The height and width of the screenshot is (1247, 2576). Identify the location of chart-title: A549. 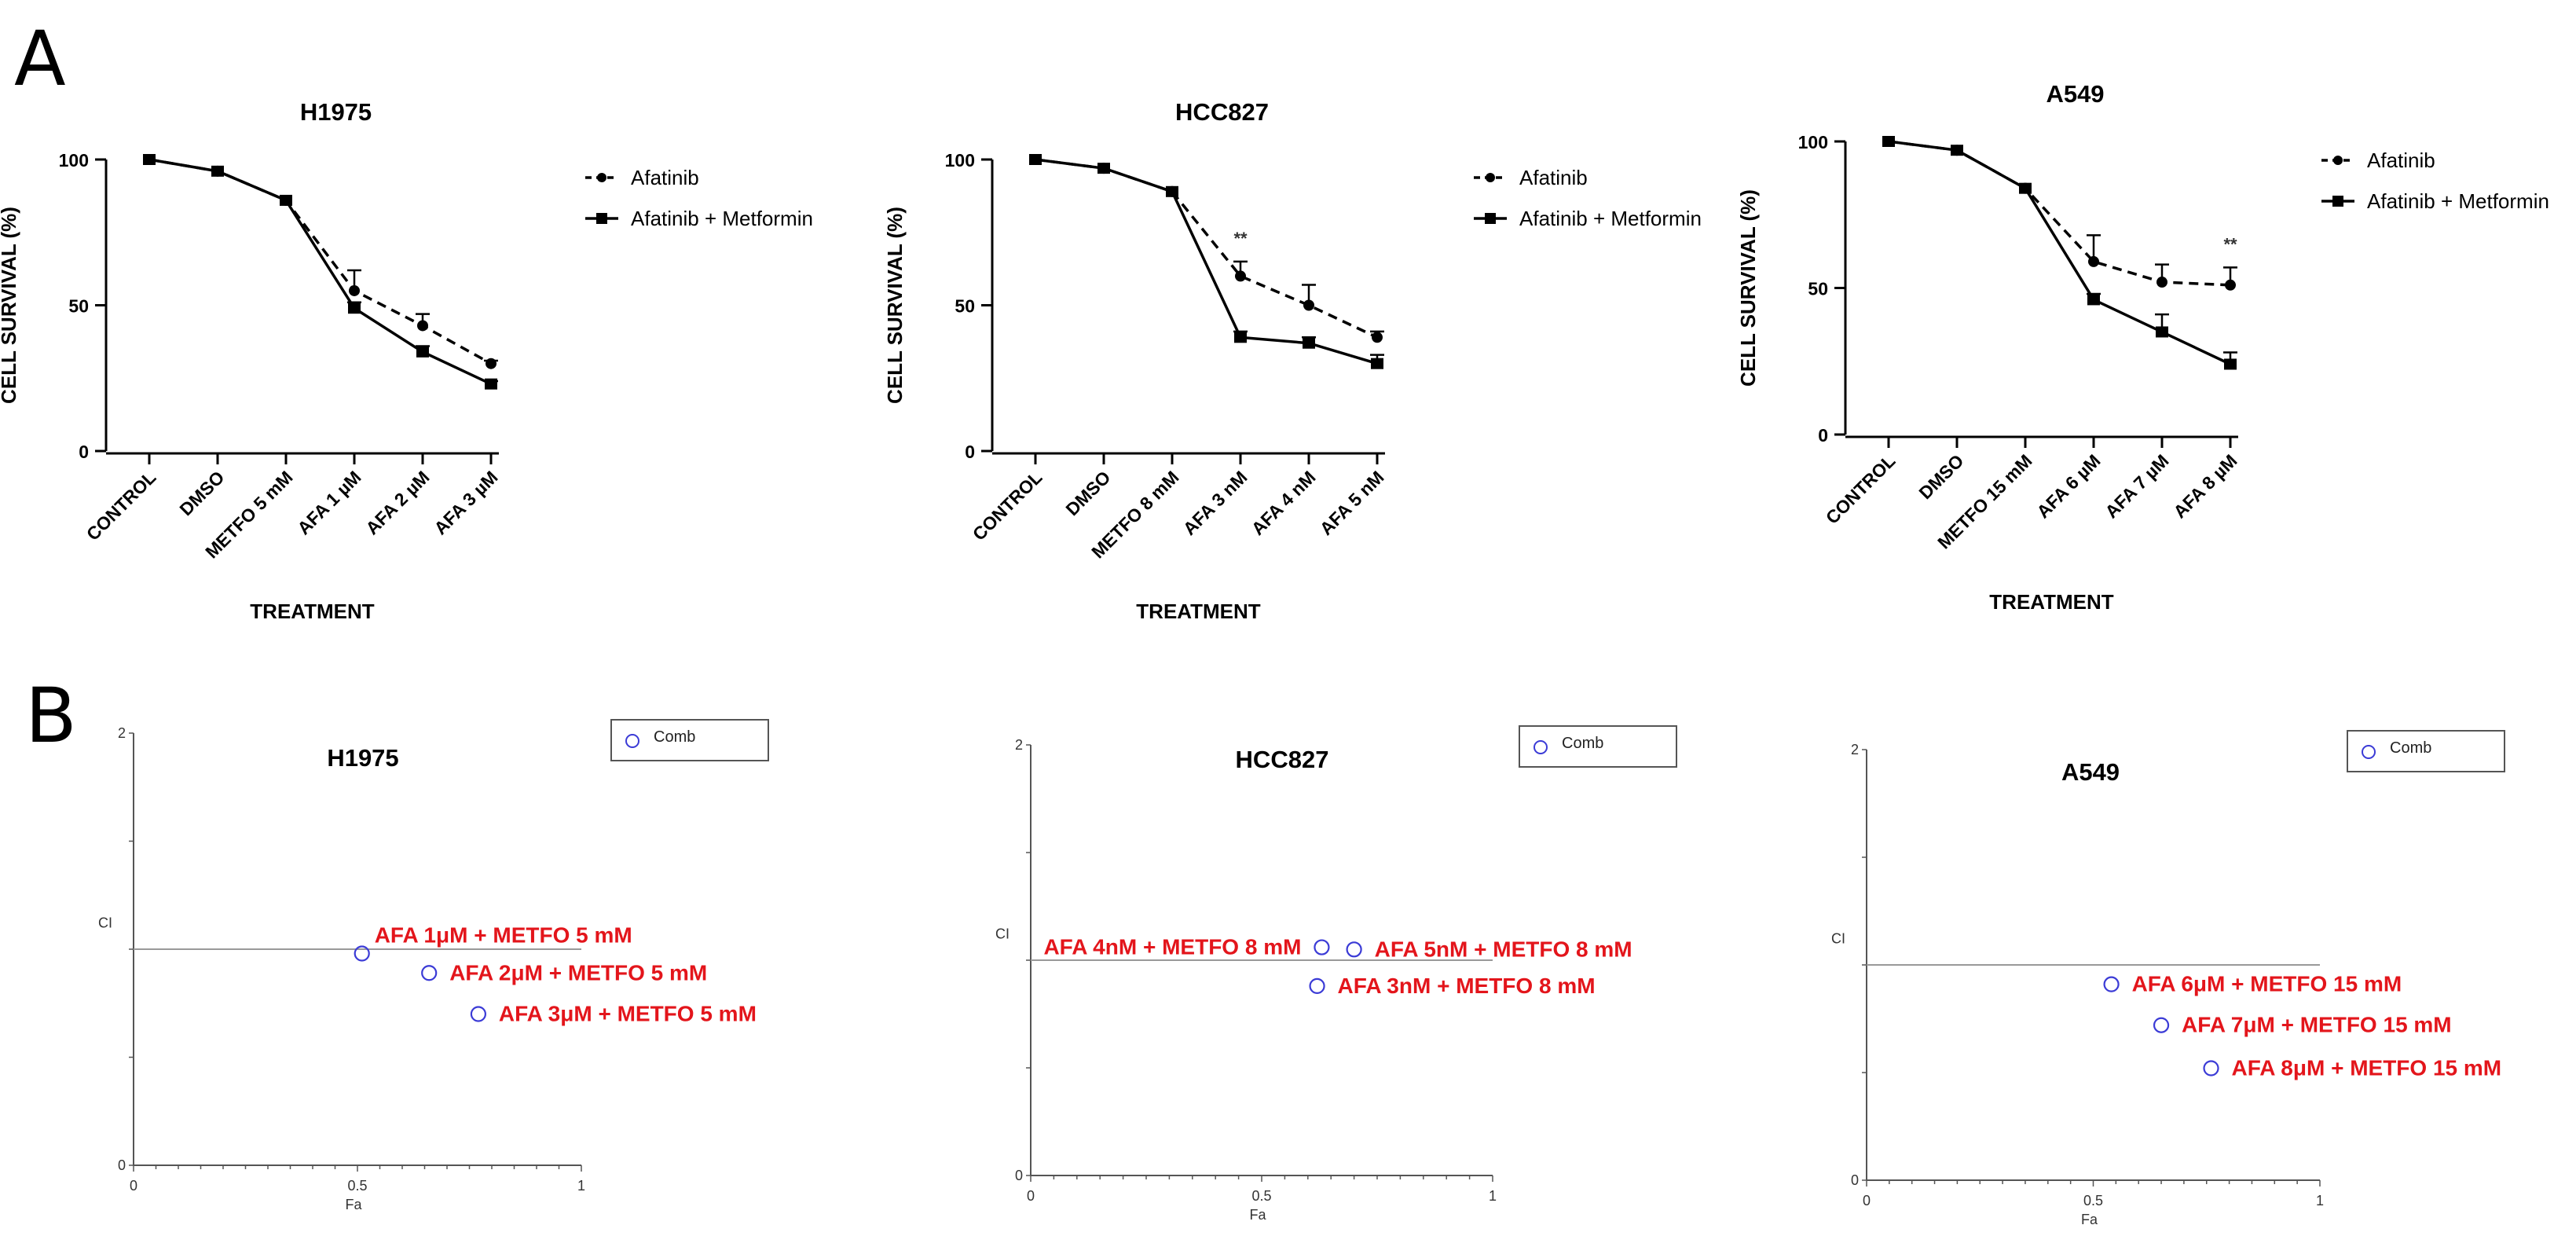
(2075, 94).